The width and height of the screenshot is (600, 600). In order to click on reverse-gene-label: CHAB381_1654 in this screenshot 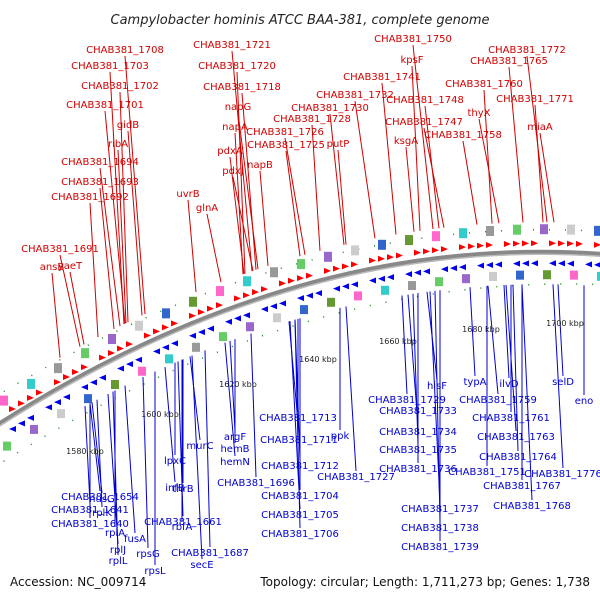, I will do `click(100, 497)`.